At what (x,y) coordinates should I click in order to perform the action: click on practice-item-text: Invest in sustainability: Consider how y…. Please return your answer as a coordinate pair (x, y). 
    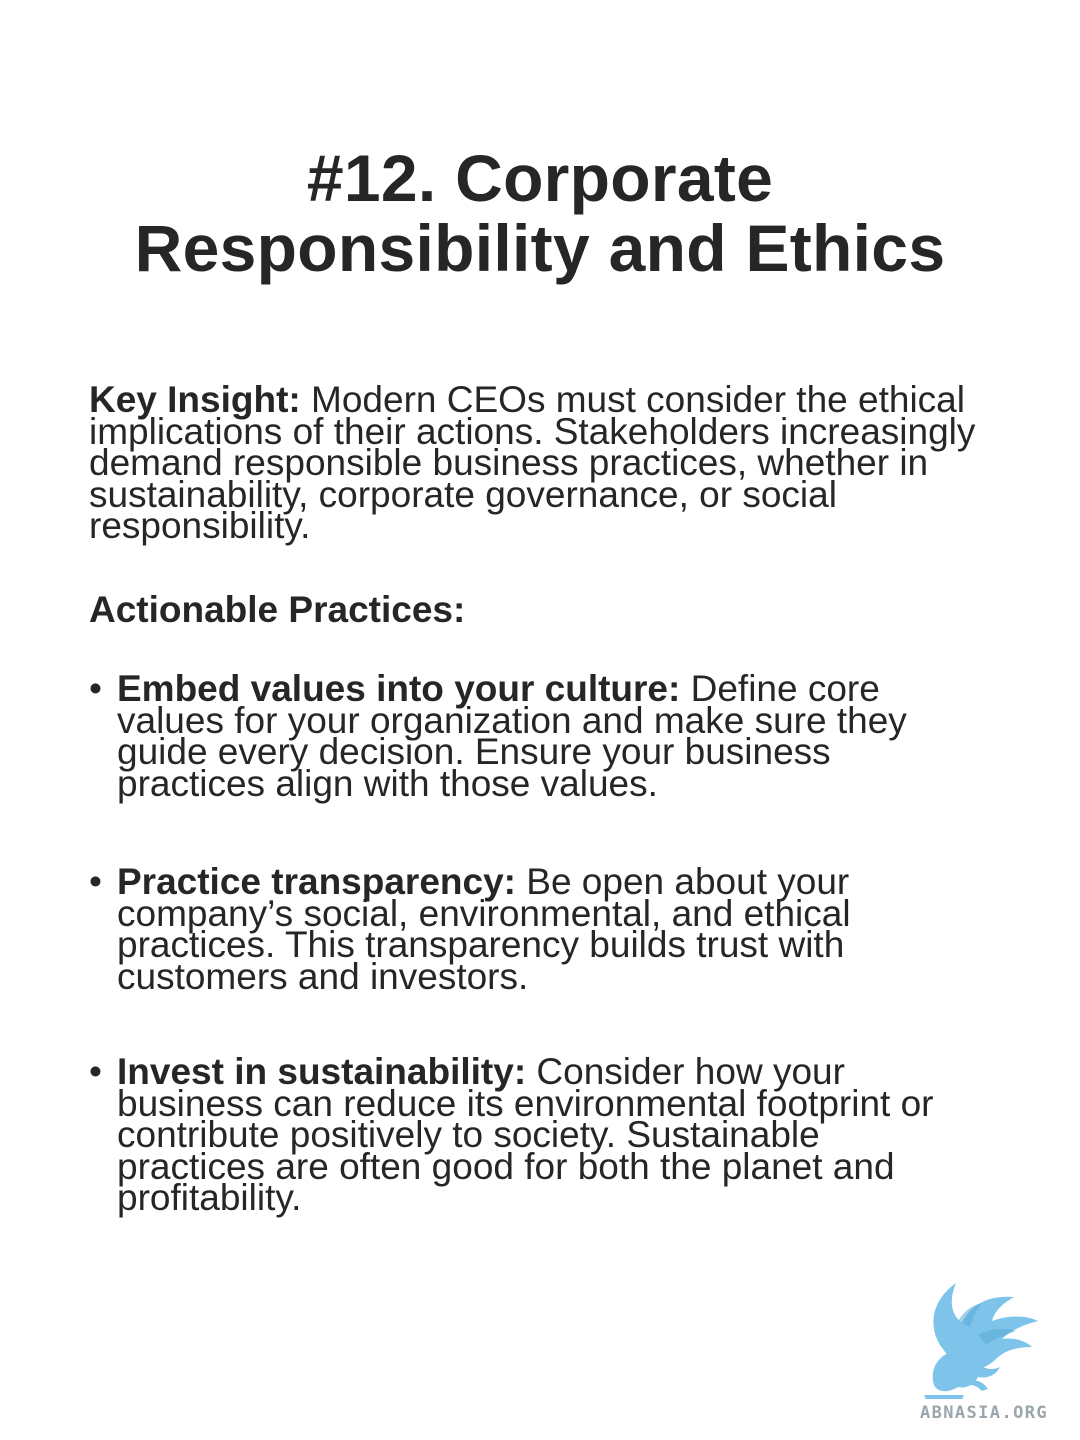
    Looking at the image, I should click on (547, 1134).